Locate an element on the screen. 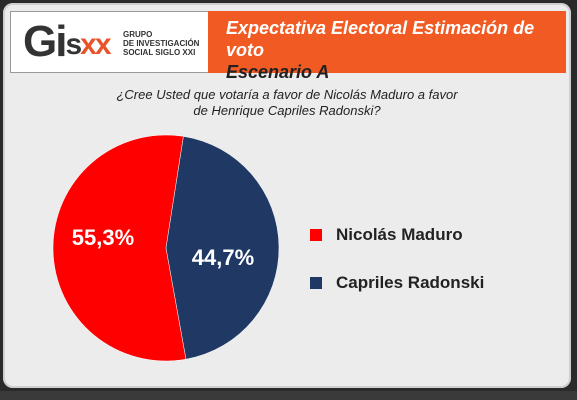 The height and width of the screenshot is (400, 577). legend-item-maduro: Nicolás Maduro is located at coordinates (386, 235).